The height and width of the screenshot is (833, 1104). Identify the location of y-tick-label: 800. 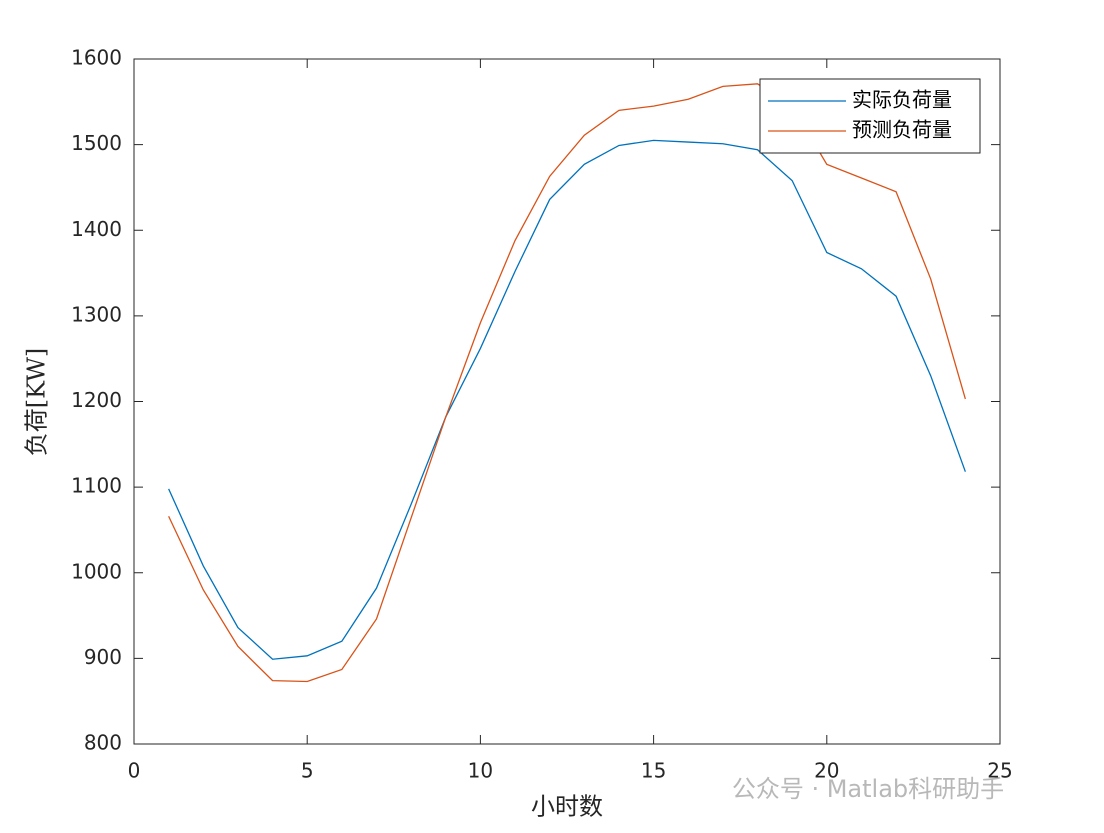
(103, 743).